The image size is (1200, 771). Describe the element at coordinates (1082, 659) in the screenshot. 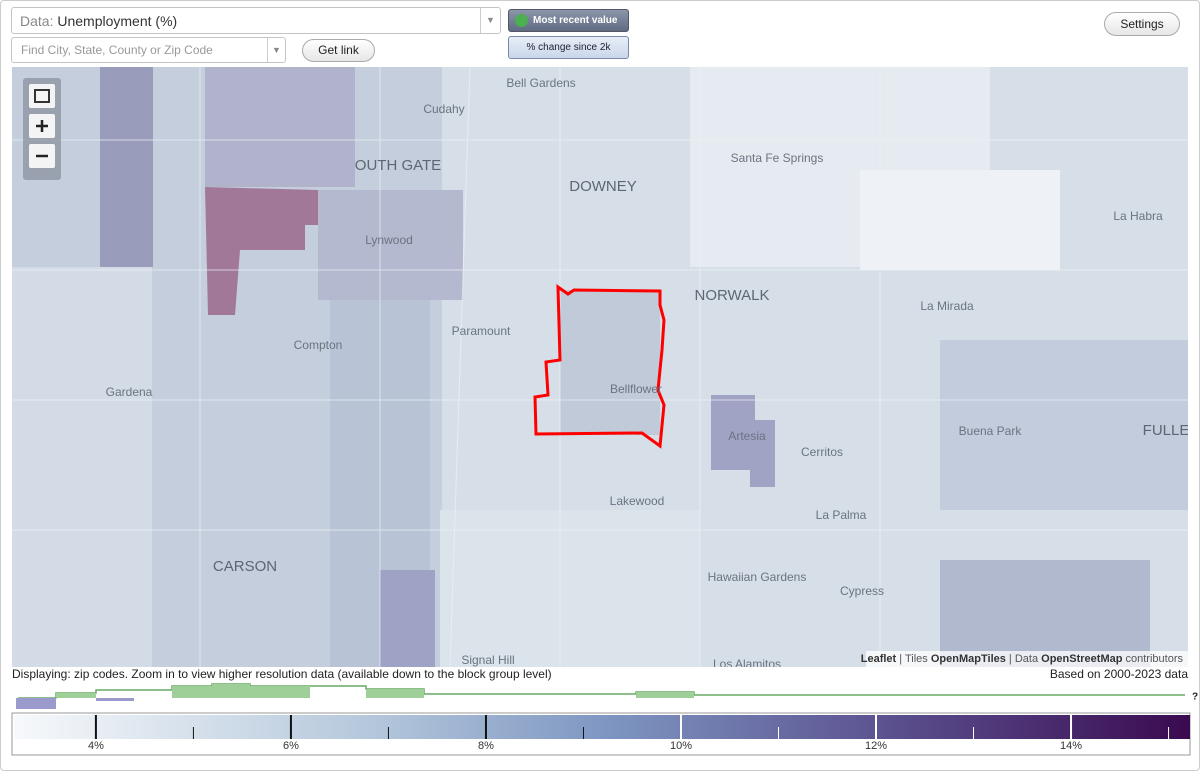

I see `attr-osm: OpenStreetMap` at that location.